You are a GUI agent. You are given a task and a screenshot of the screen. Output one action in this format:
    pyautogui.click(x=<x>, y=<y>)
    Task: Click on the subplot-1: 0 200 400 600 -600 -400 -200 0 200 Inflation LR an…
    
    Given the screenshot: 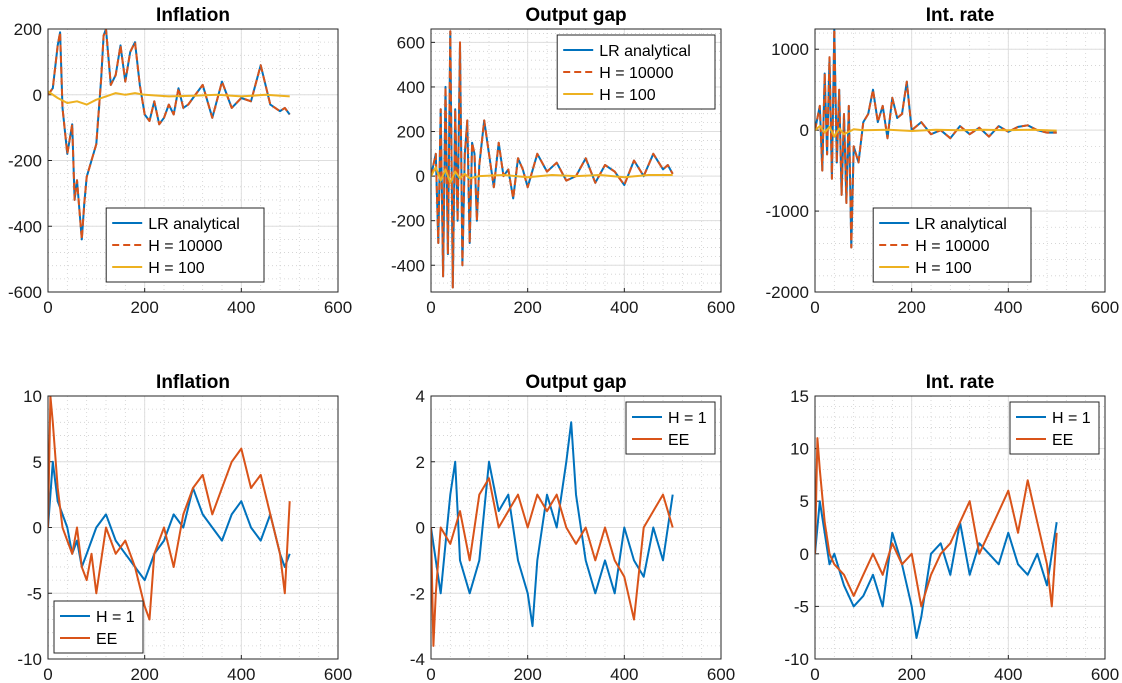 What is the action you would take?
    pyautogui.click(x=180, y=161)
    